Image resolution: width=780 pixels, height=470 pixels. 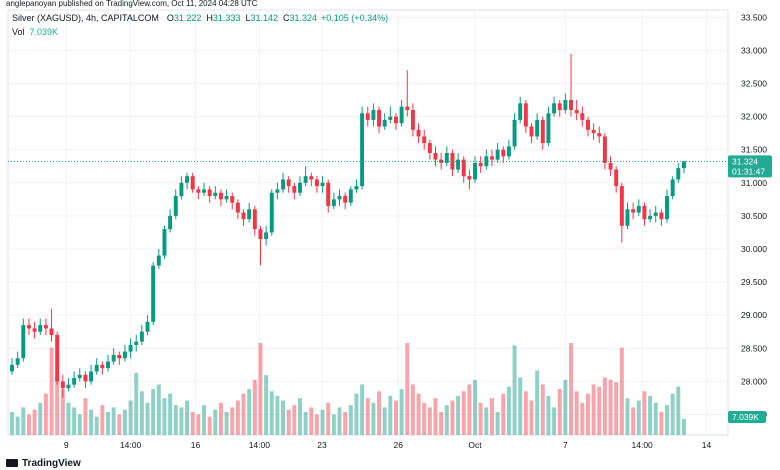 What do you see at coordinates (66, 445) in the screenshot?
I see `x-tick-label: 9` at bounding box center [66, 445].